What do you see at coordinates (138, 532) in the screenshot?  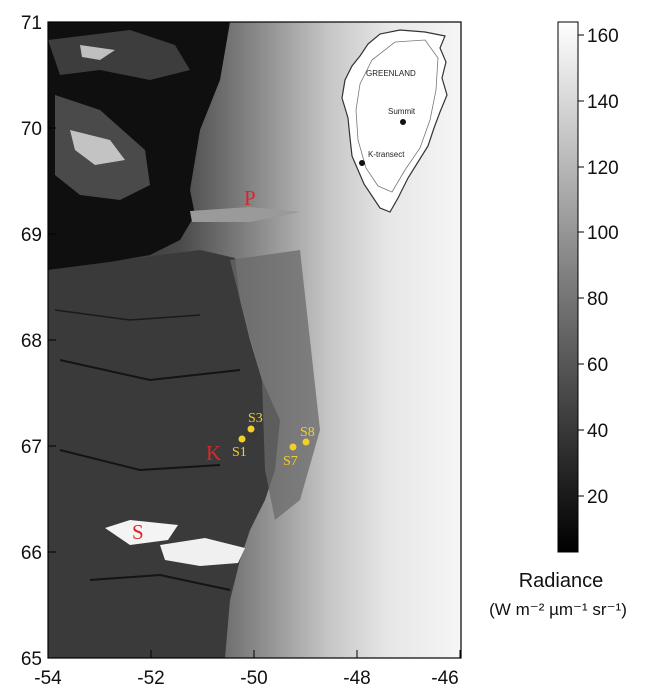 I see `place-label-s: S` at bounding box center [138, 532].